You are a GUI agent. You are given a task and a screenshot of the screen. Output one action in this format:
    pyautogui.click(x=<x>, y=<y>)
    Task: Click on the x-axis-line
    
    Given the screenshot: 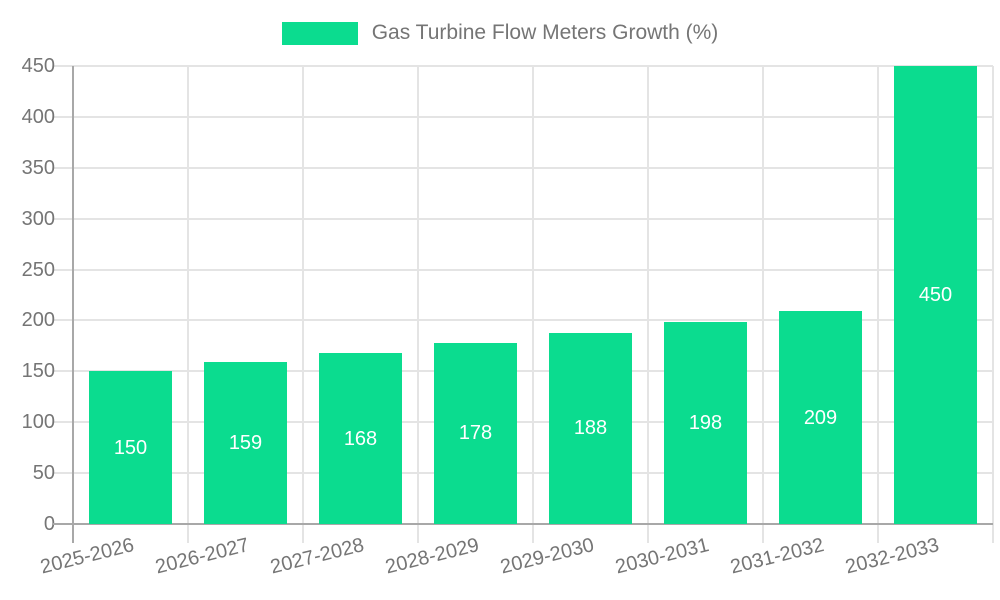 What is the action you would take?
    pyautogui.click(x=523, y=524)
    